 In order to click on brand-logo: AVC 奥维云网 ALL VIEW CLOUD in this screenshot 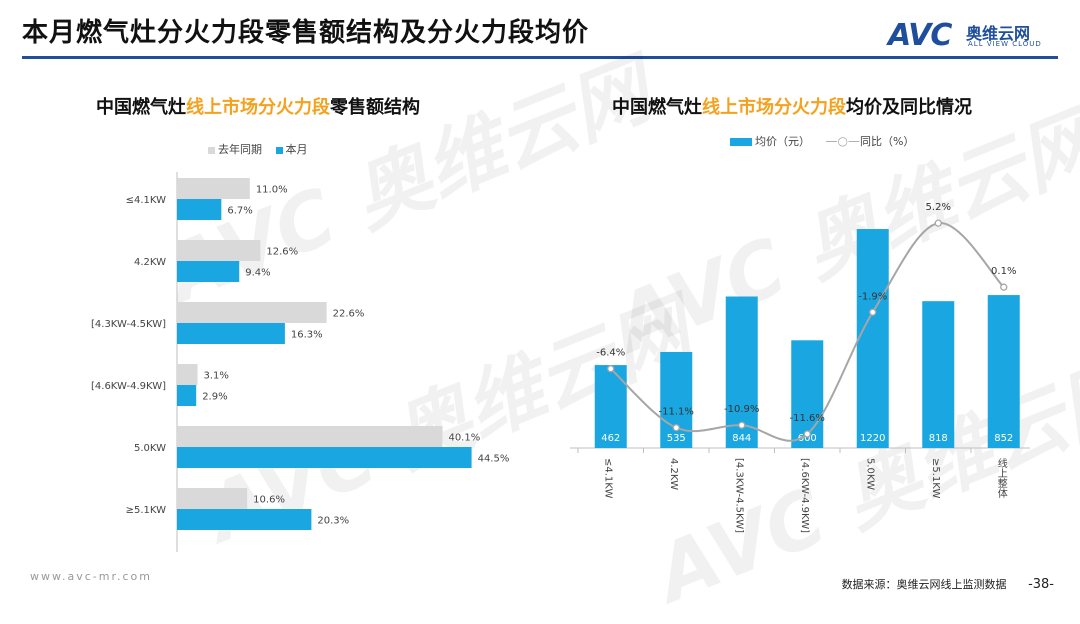, I will do `click(973, 36)`.